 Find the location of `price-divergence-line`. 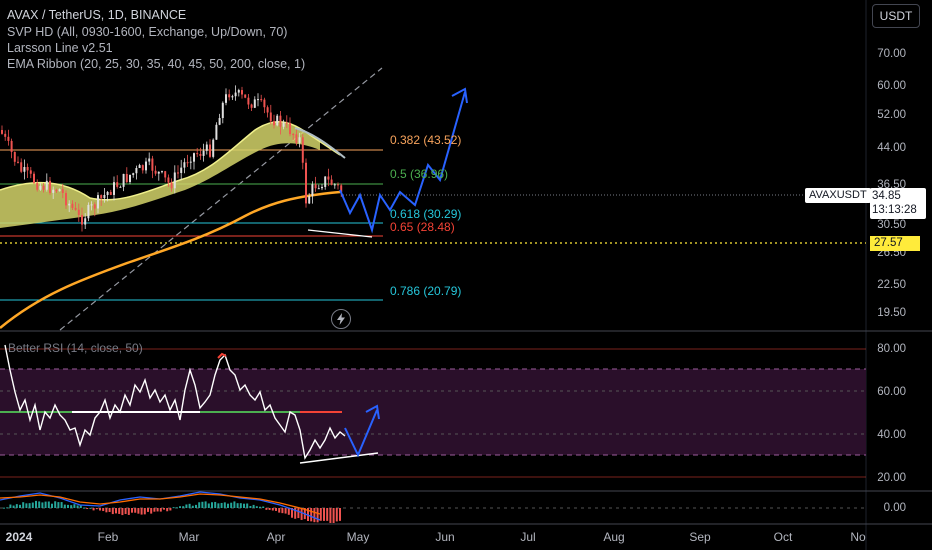

price-divergence-line is located at coordinates (340, 233).